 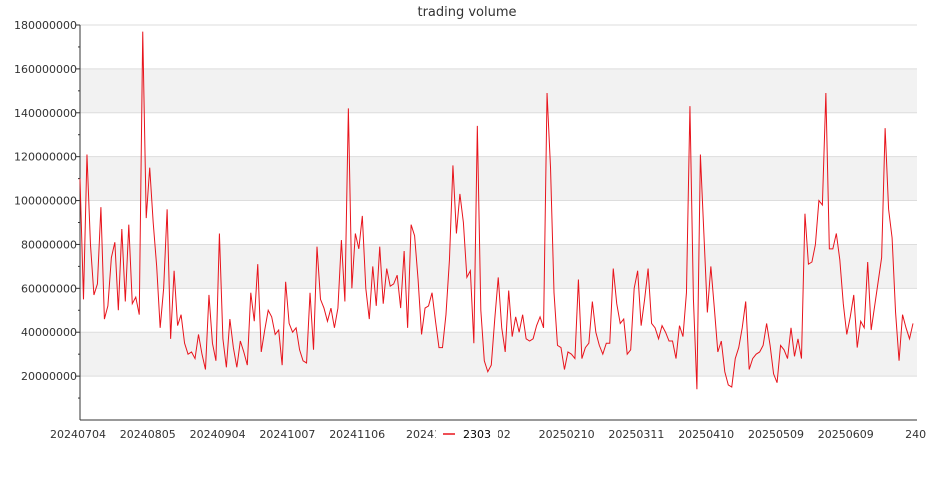 I want to click on chart-title: trading volume, so click(x=466, y=12).